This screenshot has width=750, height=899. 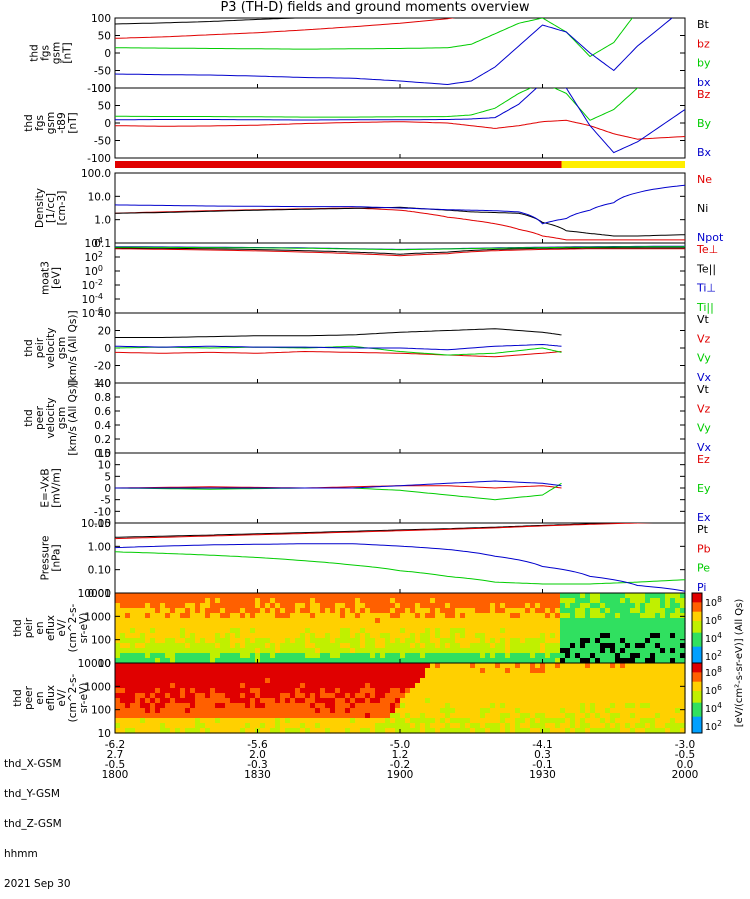 I want to click on series-line-Vy, so click(x=338, y=350).